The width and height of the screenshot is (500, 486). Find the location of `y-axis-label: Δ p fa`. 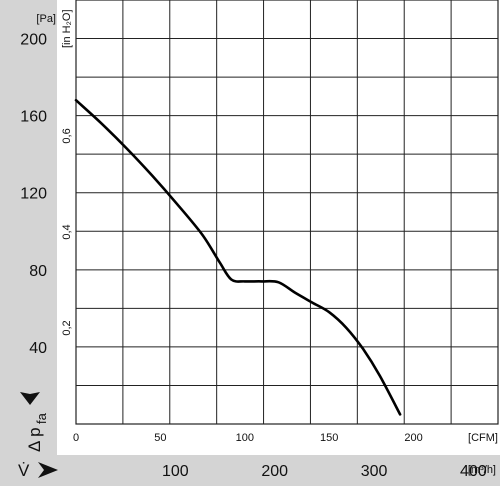

y-axis-label: Δ p fa is located at coordinates (34, 422).